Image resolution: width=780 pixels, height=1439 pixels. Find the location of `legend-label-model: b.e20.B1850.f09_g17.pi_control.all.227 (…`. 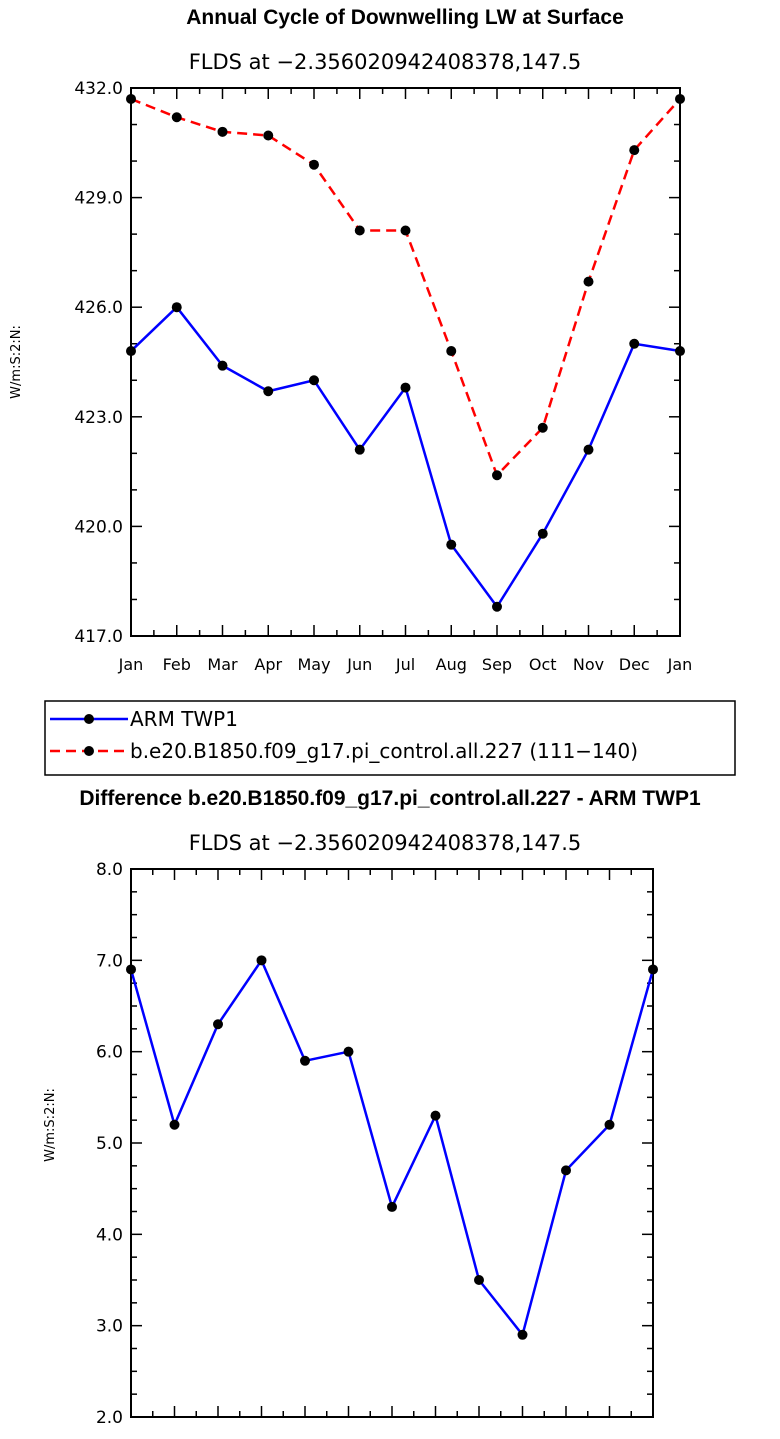

legend-label-model: b.e20.B1850.f09_g17.pi_control.all.227 (… is located at coordinates (384, 751).